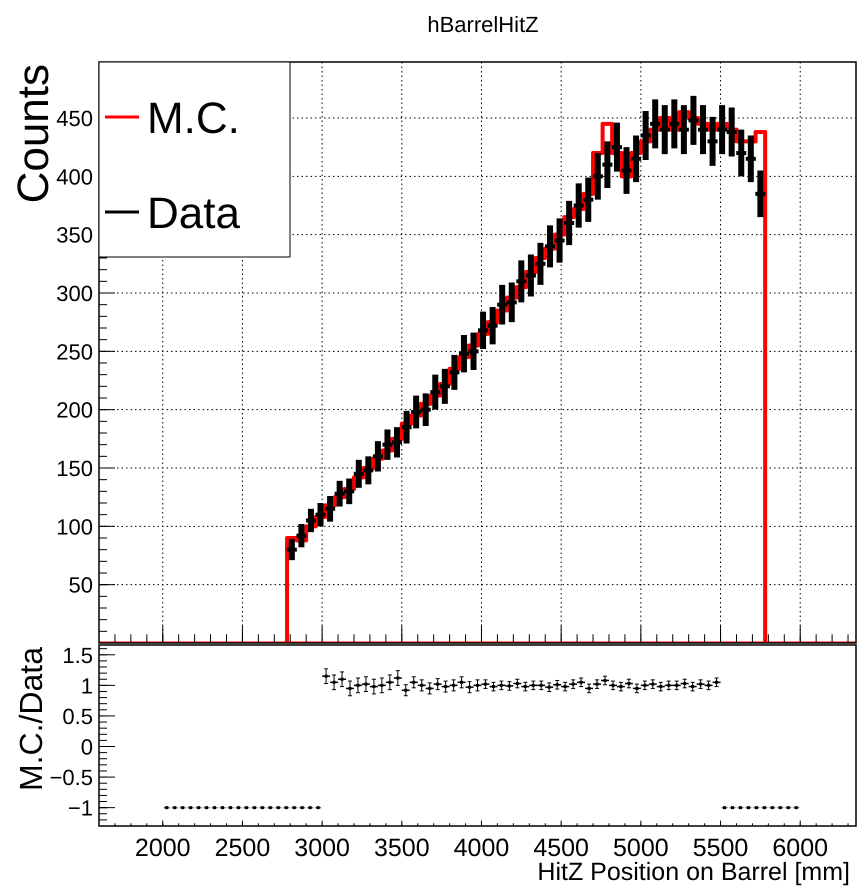 The height and width of the screenshot is (891, 864). I want to click on x-tick-label: 3000, so click(322, 848).